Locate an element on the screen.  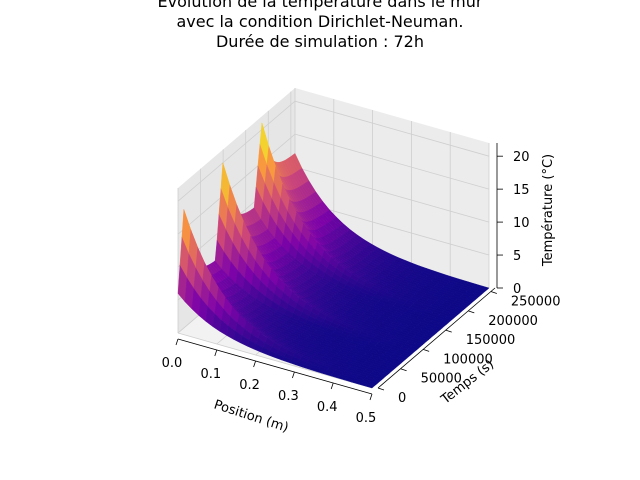
x-tick-label: 0.1 is located at coordinates (210, 374).